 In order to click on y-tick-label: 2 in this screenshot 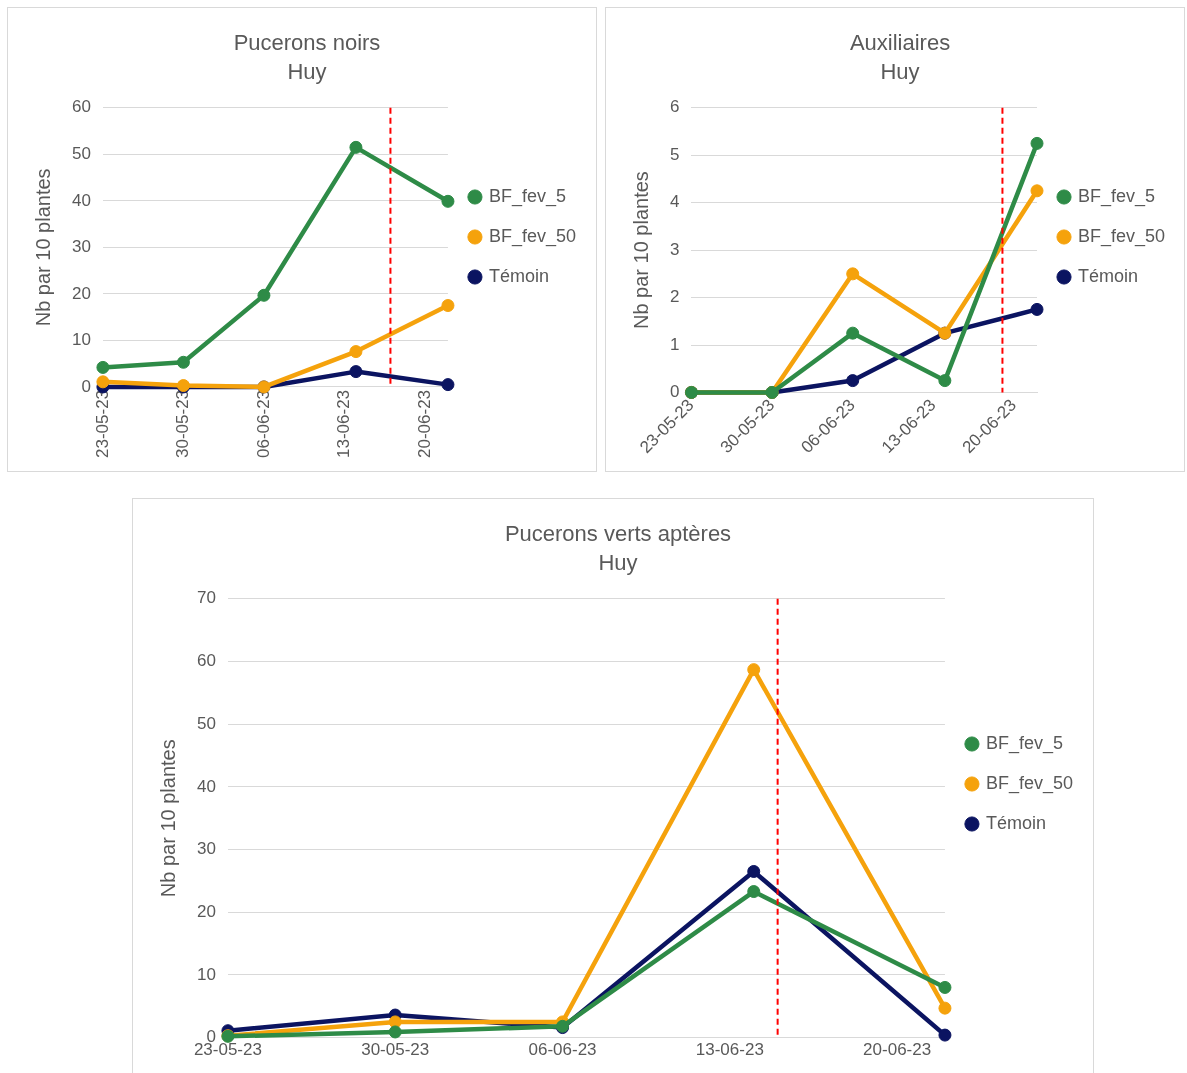, I will do `click(674, 297)`.